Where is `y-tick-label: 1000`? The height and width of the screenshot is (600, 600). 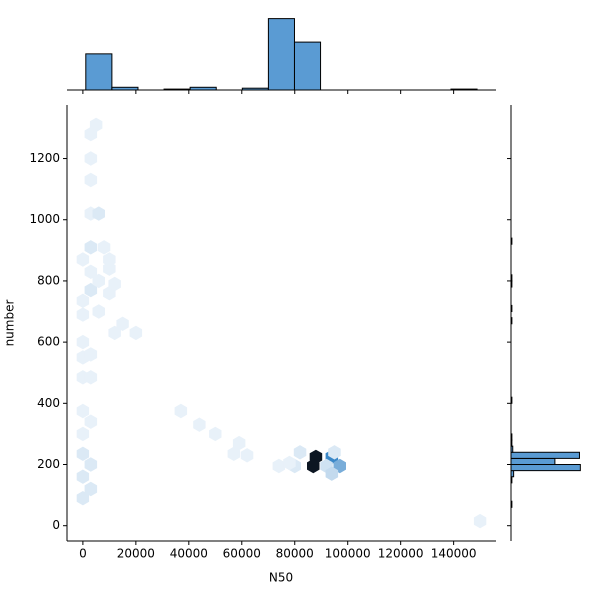
y-tick-label: 1000 is located at coordinates (44, 219).